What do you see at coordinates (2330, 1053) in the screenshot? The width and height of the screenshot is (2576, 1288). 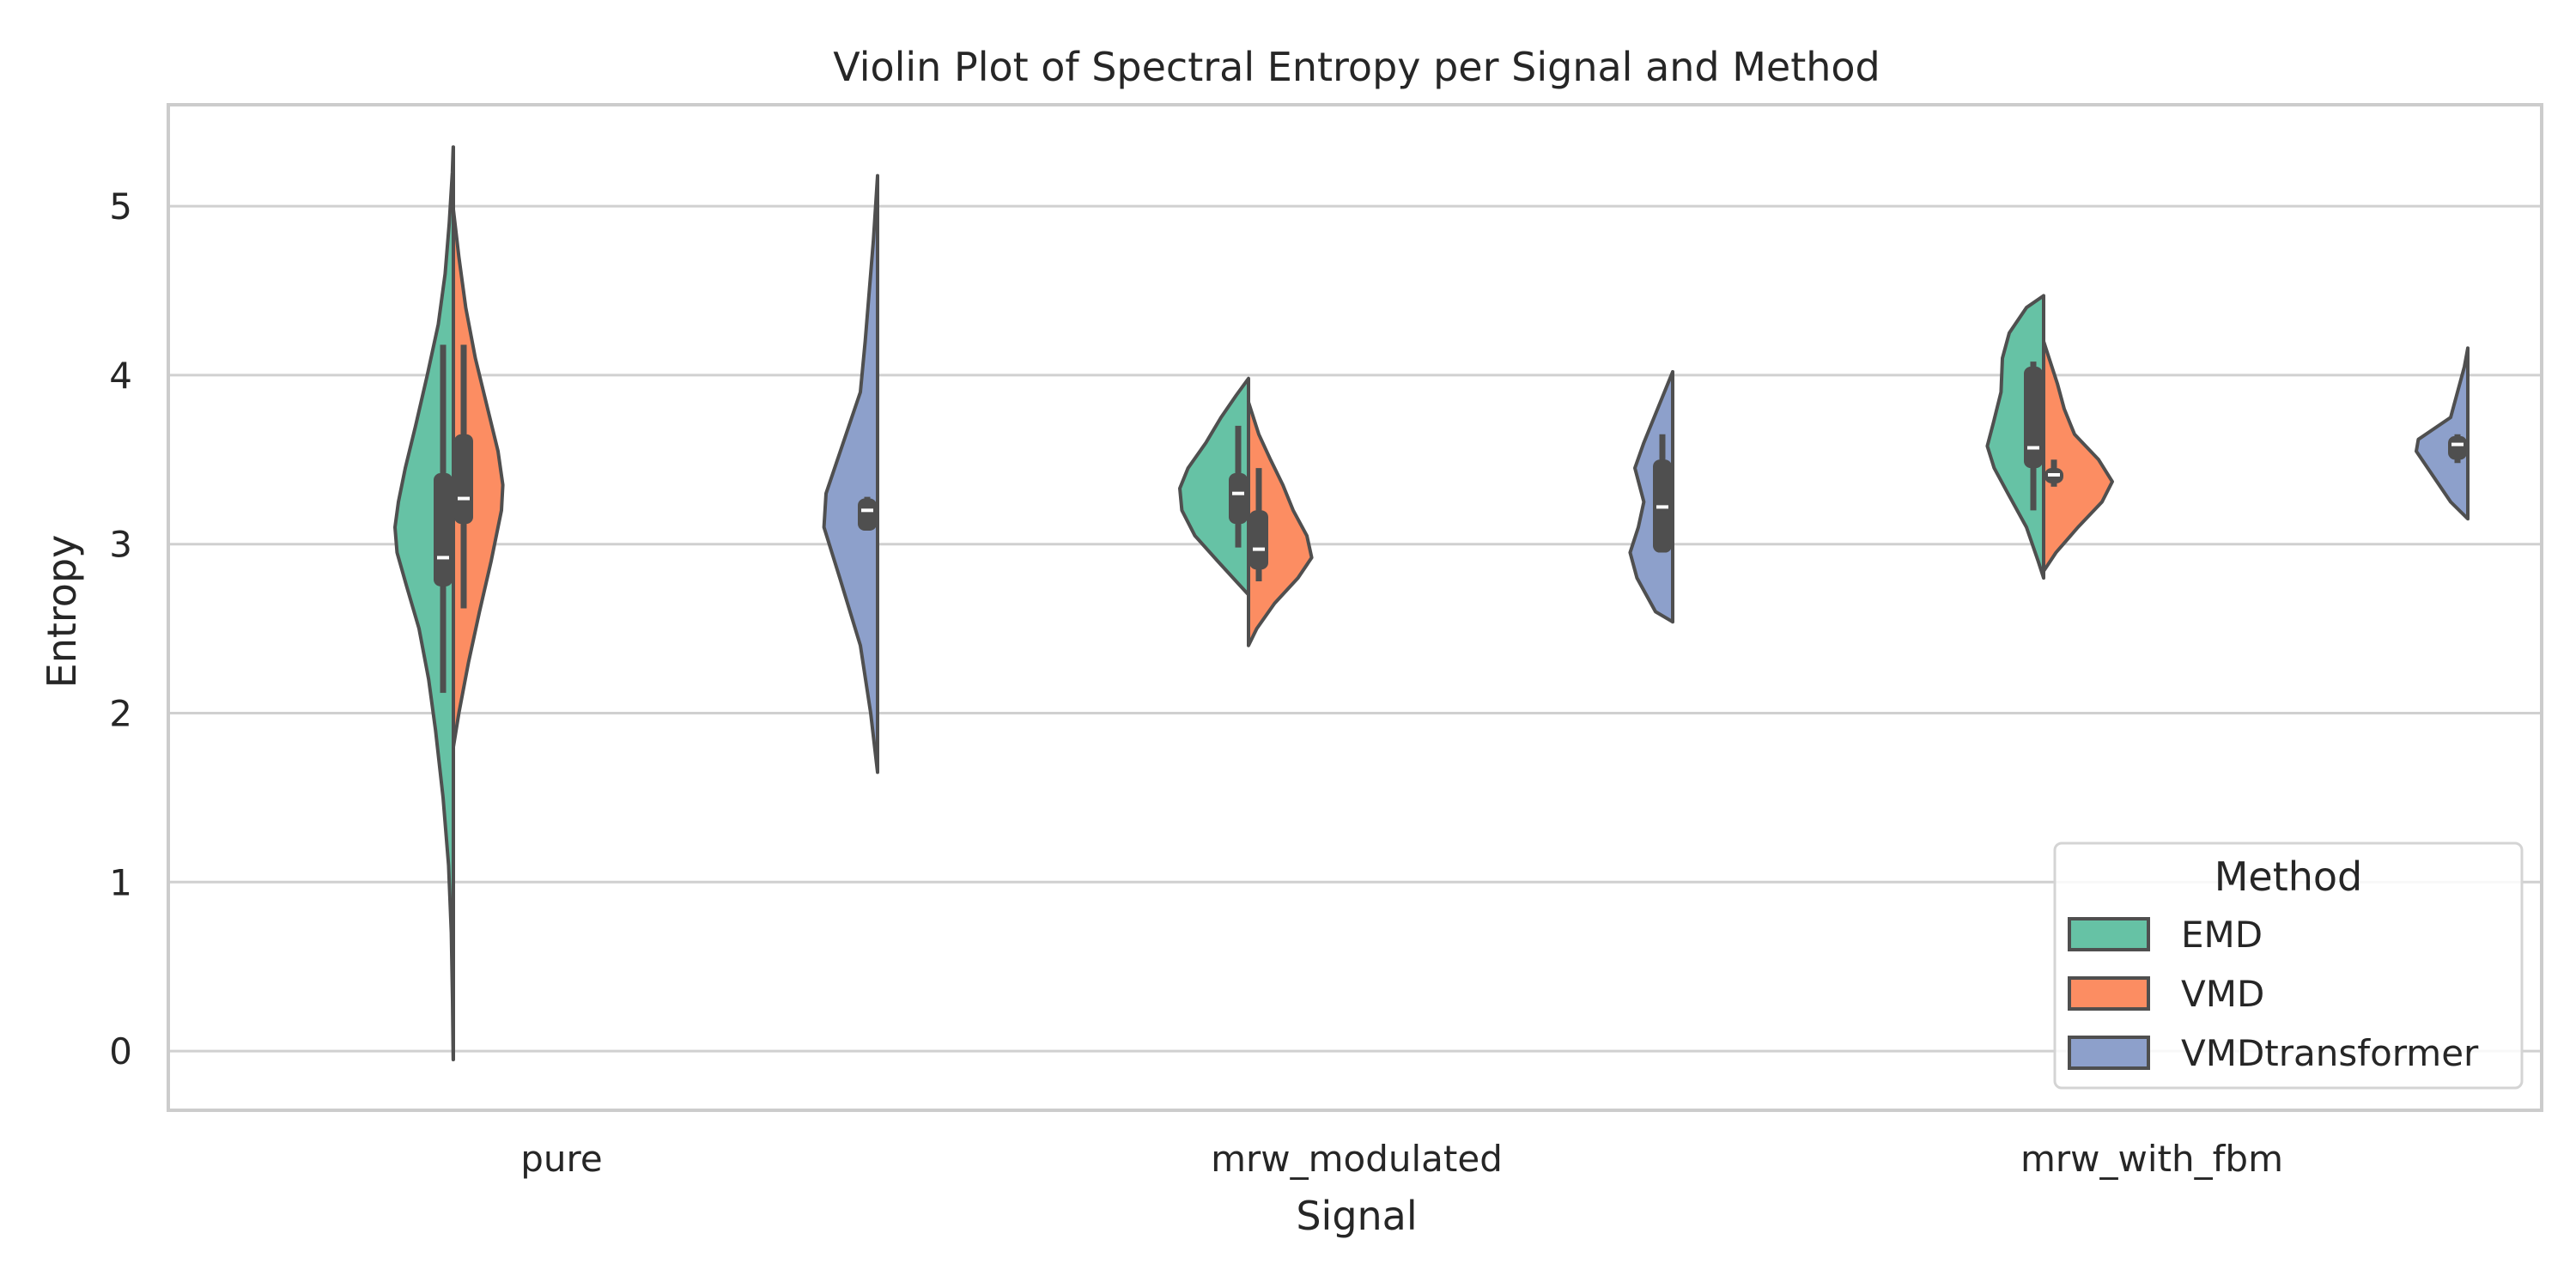 I see `legend-label-VMDtransformer: VMDtransformer` at bounding box center [2330, 1053].